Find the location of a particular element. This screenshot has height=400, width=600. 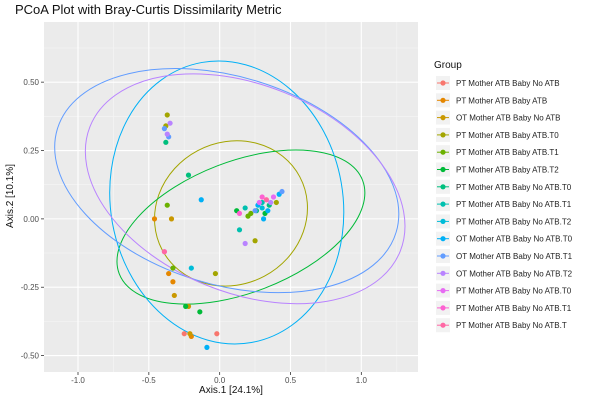

legend-item: PT Mother ATB Baby No ATB.T2 is located at coordinates (504, 221).